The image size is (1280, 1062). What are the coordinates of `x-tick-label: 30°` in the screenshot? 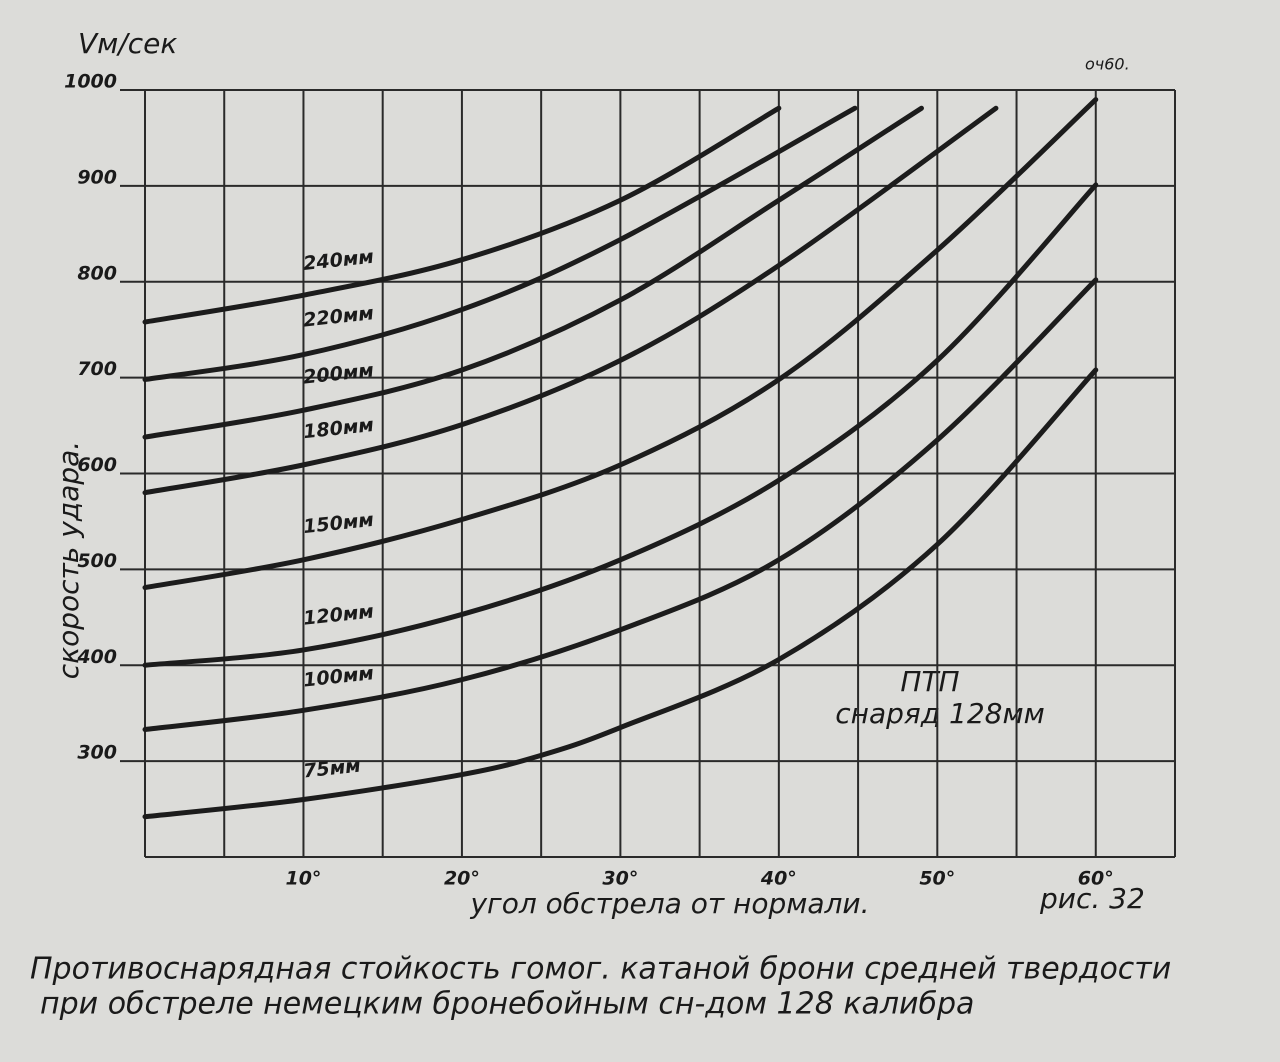 It's located at (620, 879).